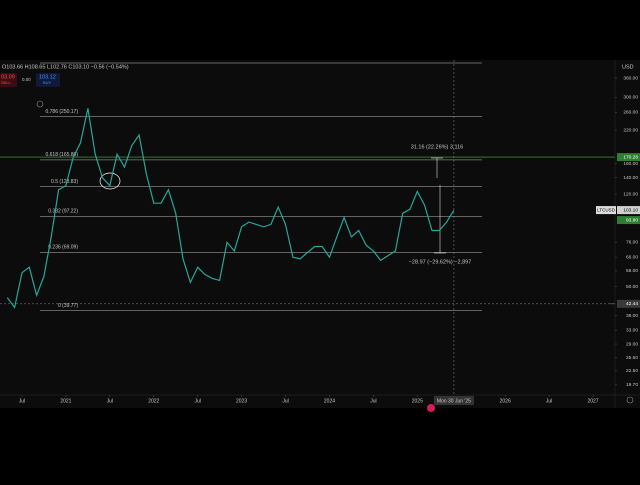 The image size is (640, 485). What do you see at coordinates (630, 113) in the screenshot?
I see `y-tick-label: 260.00` at bounding box center [630, 113].